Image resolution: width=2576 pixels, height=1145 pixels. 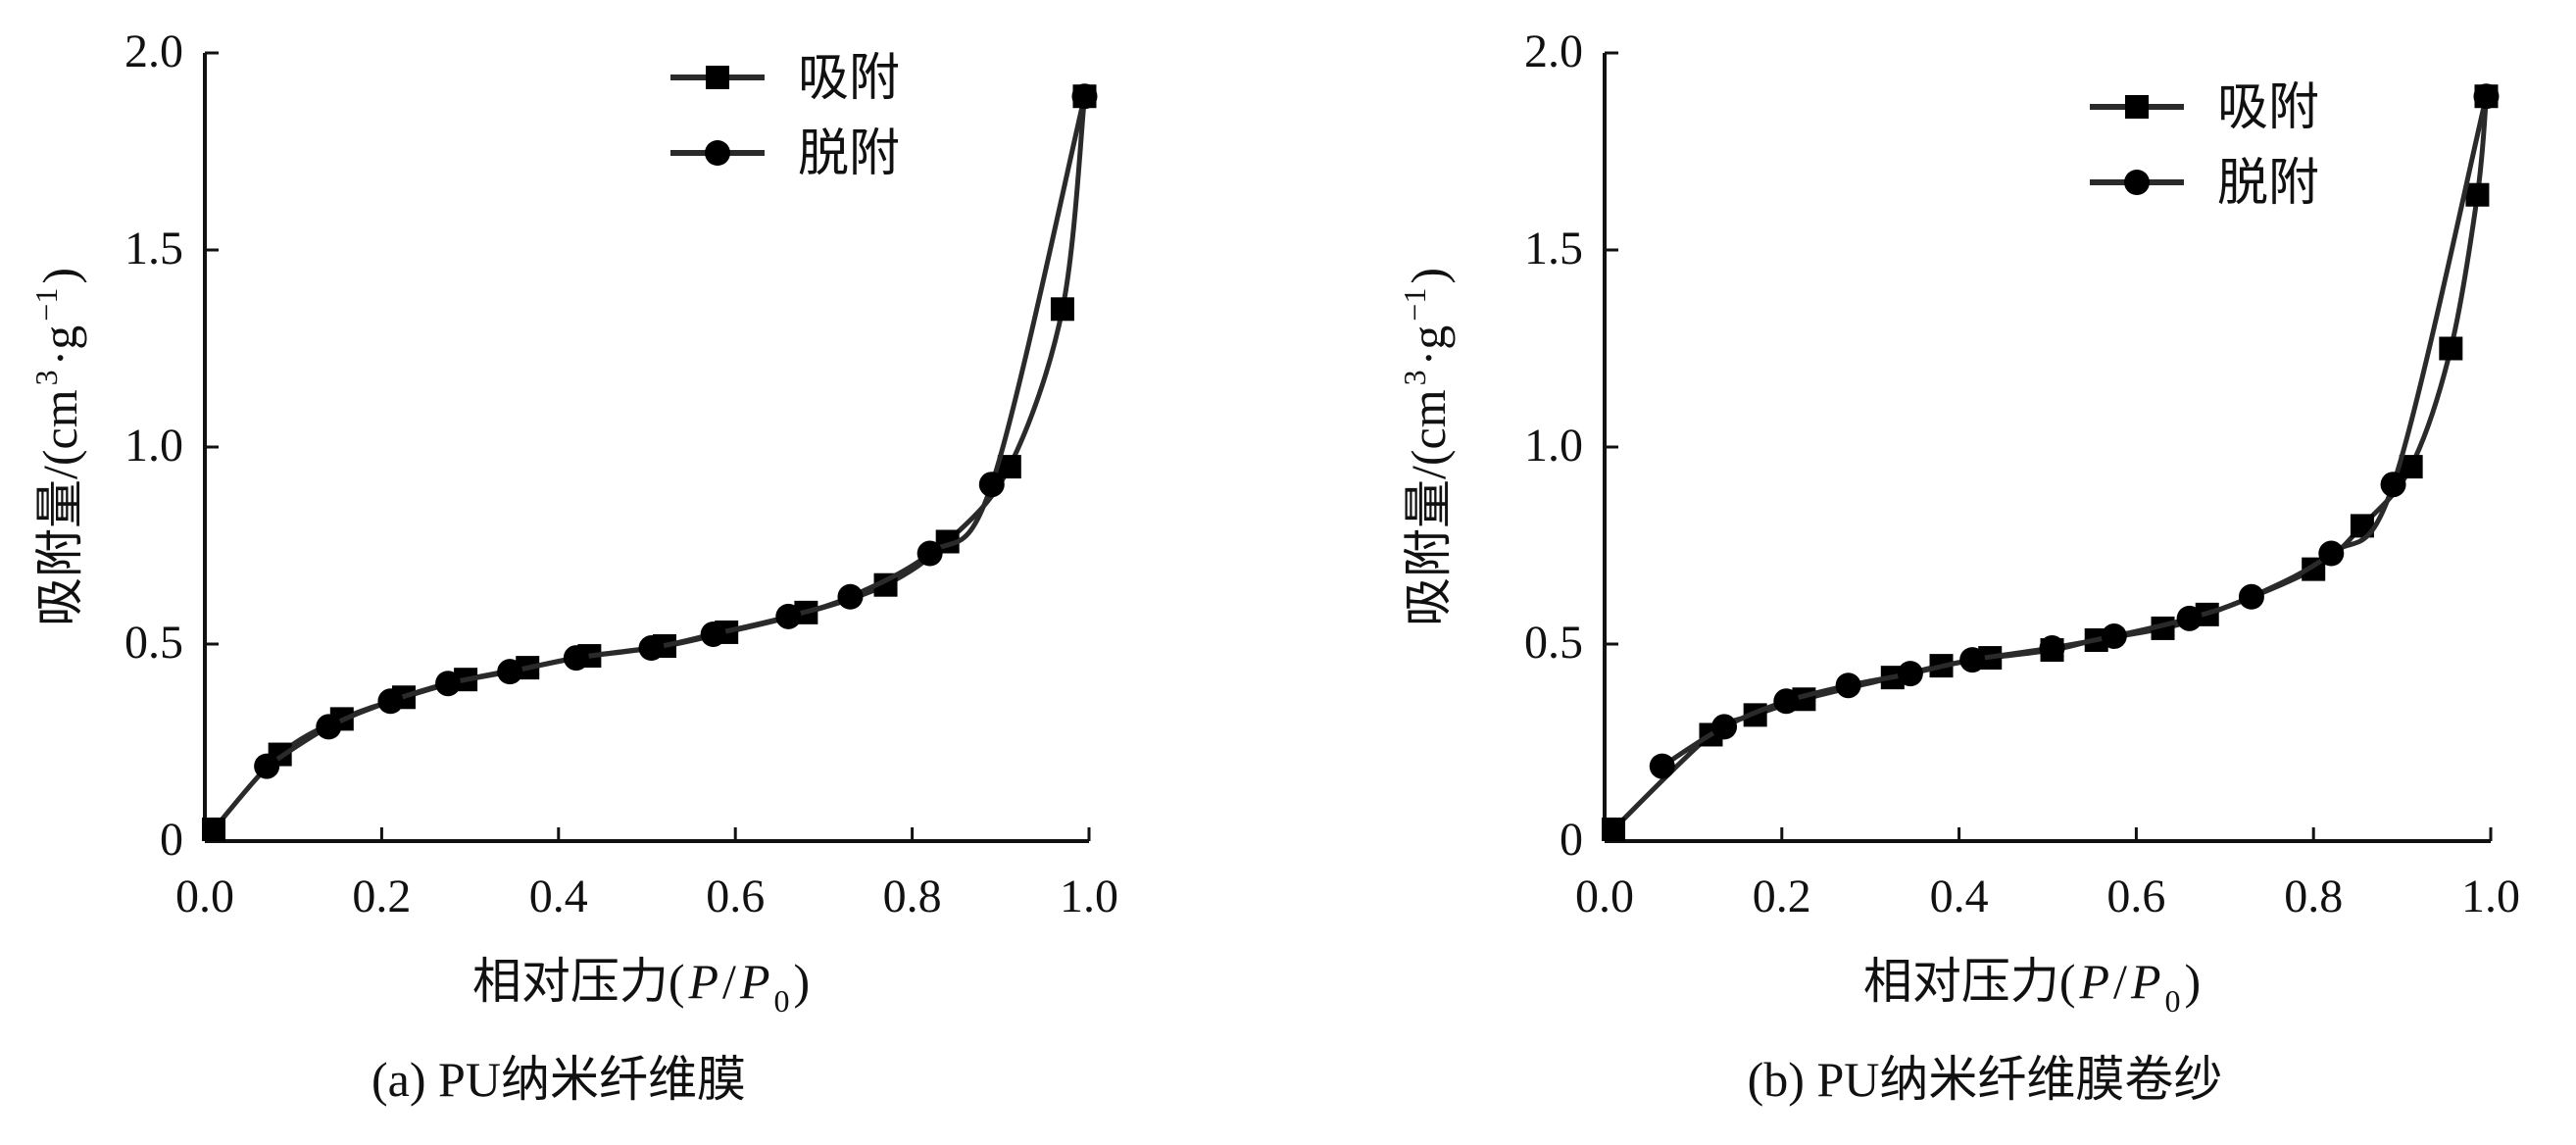 What do you see at coordinates (559, 1079) in the screenshot?
I see `figure-caption: (a) PU纳米纤维膜` at bounding box center [559, 1079].